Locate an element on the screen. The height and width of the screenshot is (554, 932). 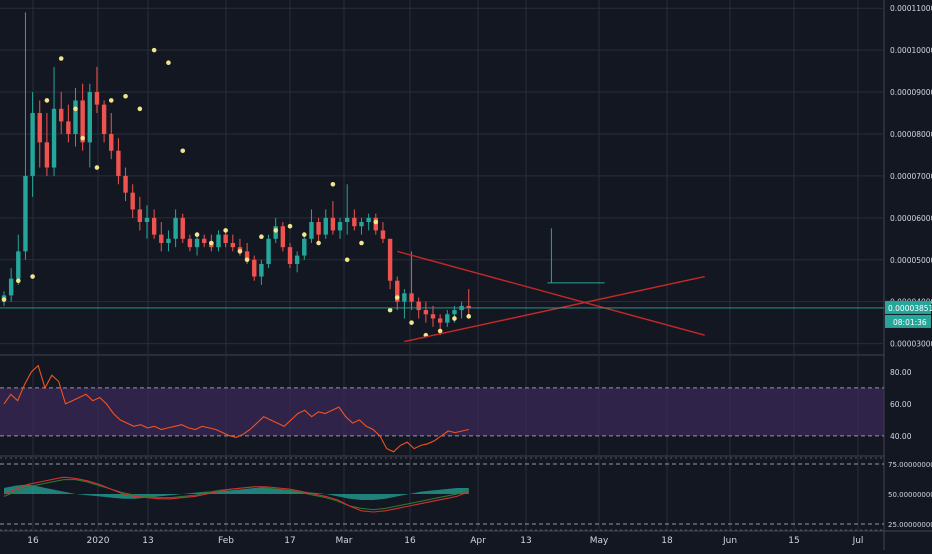
price-axis-label: 0.00011000 is located at coordinates (911, 8).